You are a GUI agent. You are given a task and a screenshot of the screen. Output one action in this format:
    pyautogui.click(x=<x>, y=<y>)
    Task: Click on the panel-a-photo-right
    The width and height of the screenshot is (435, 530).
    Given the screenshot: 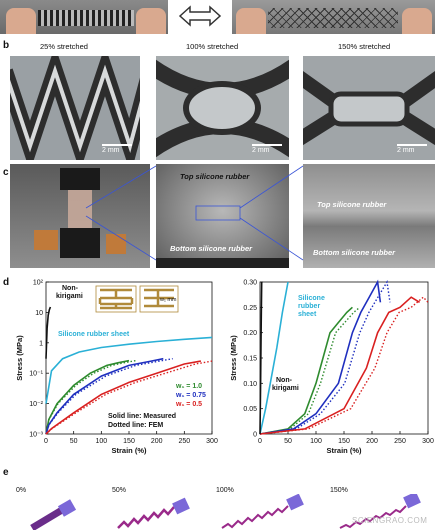 What is the action you would take?
    pyautogui.click(x=333, y=17)
    